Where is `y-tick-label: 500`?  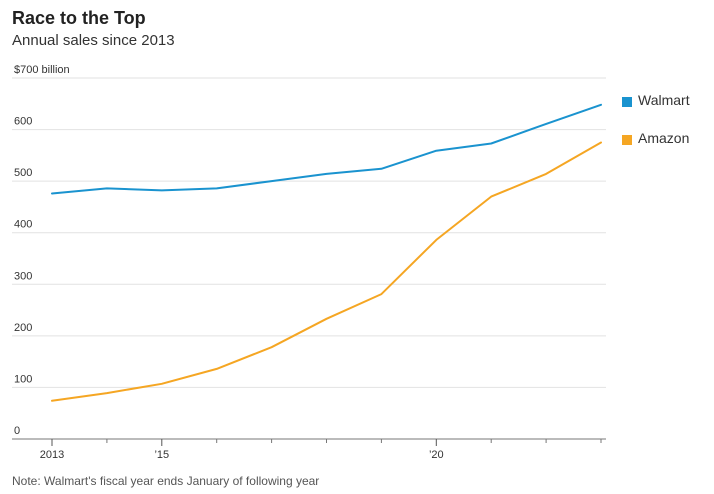
y-tick-label: 500 is located at coordinates (23, 173).